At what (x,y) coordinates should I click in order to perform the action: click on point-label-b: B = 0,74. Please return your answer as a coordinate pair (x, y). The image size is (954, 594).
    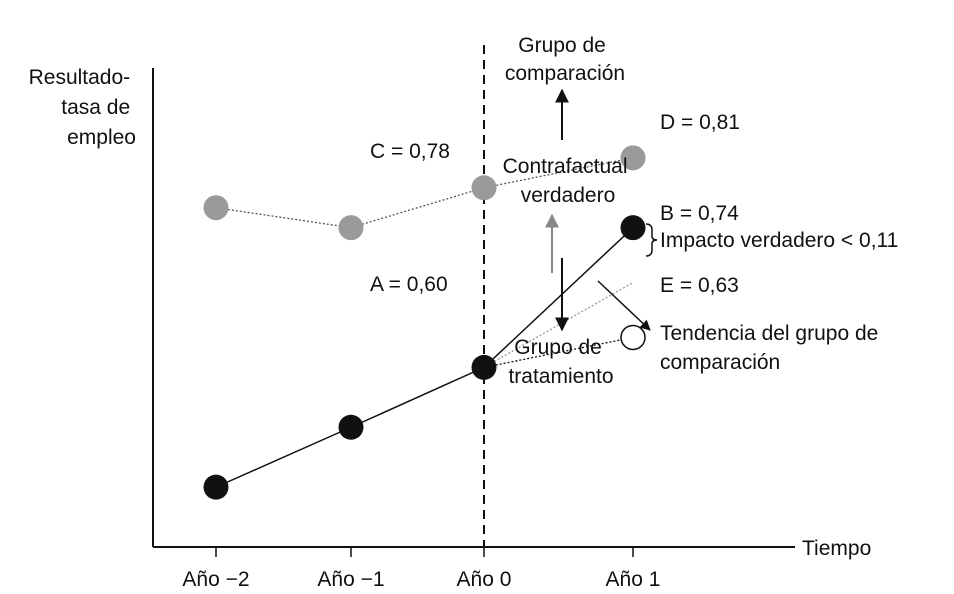
    Looking at the image, I should click on (699, 213).